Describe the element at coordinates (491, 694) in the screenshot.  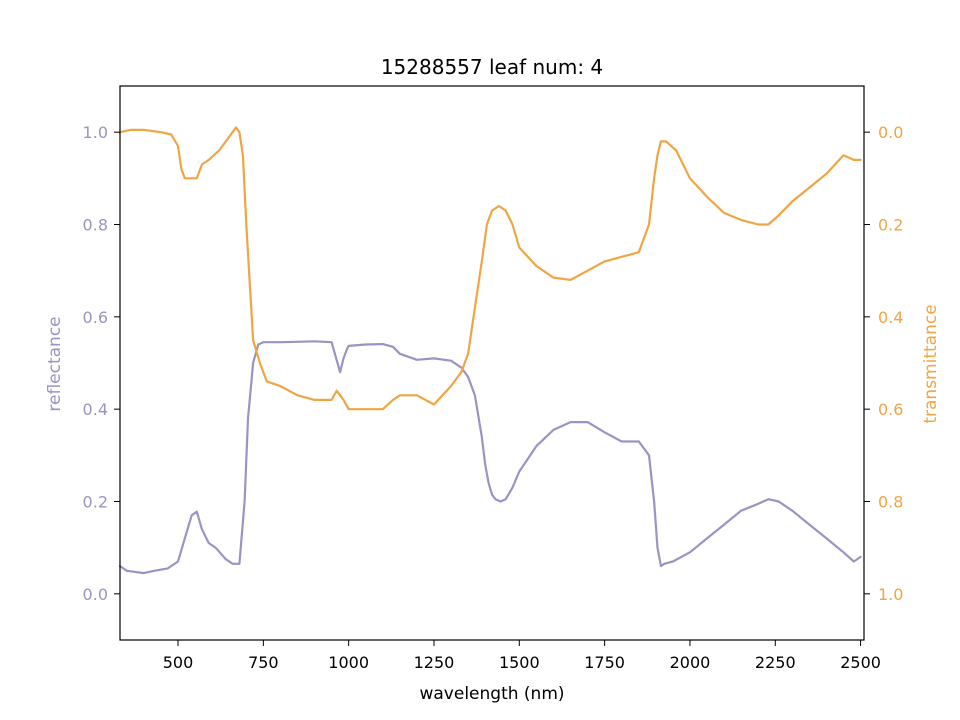
I see `x-axis-label: wavelength (nm)` at that location.